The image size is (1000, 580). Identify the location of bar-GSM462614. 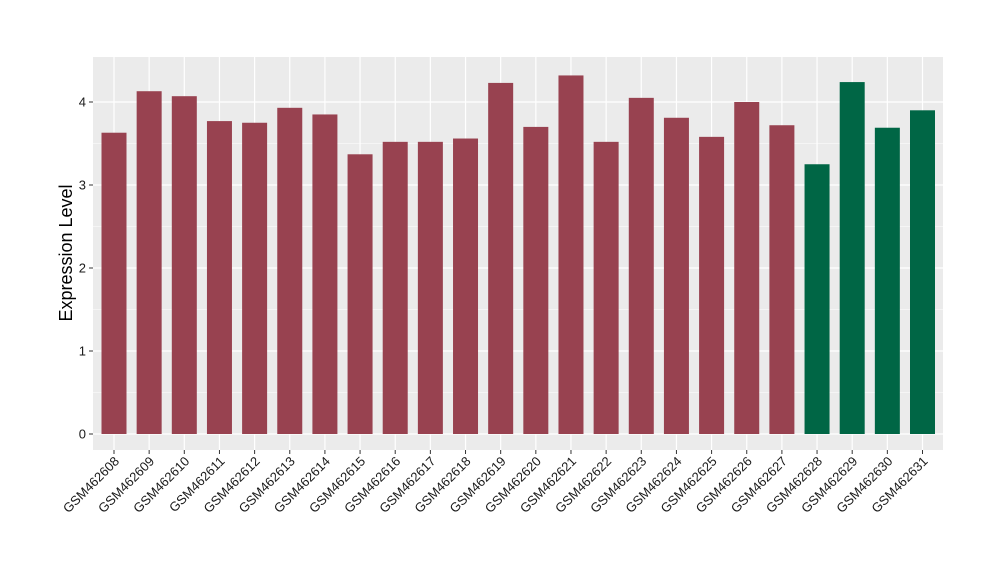
(325, 274).